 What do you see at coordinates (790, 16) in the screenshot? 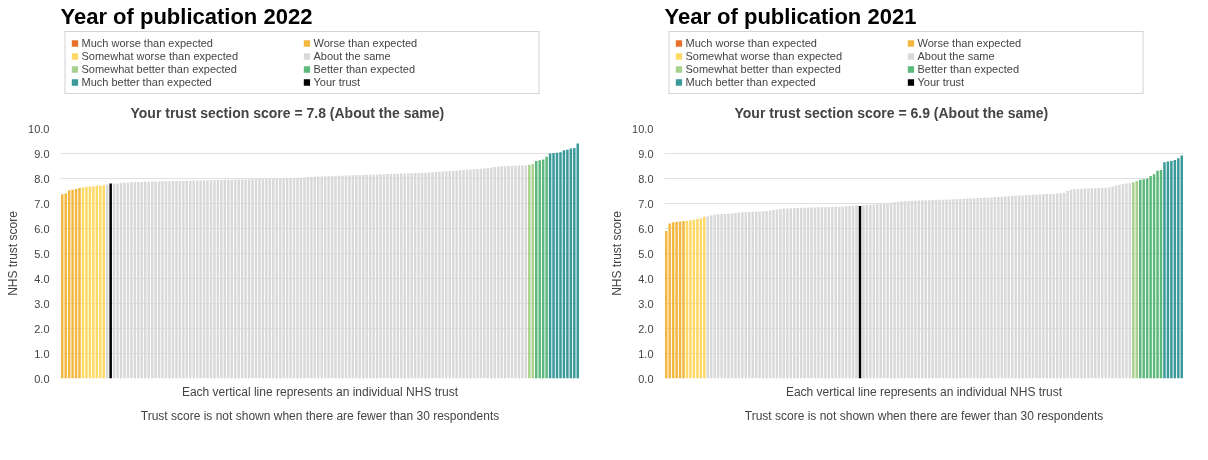
I see `chart-title: Year of publication 2021` at bounding box center [790, 16].